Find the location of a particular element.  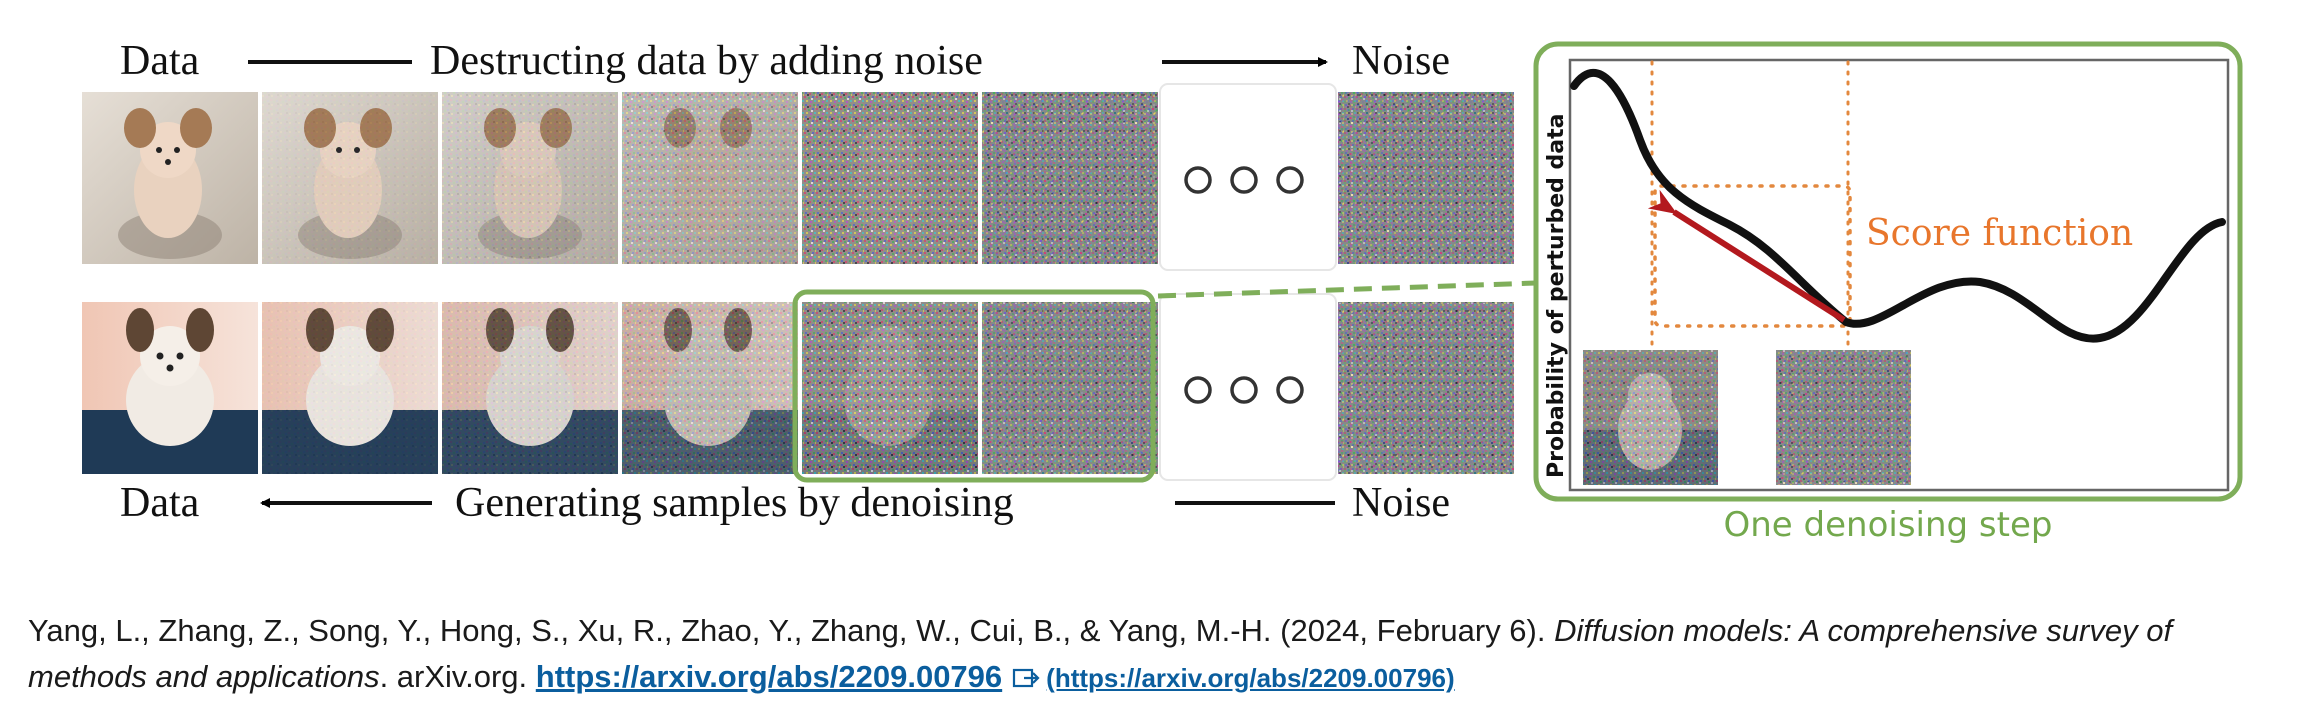

ellipsis-tile-bottom is located at coordinates (1248, 387).